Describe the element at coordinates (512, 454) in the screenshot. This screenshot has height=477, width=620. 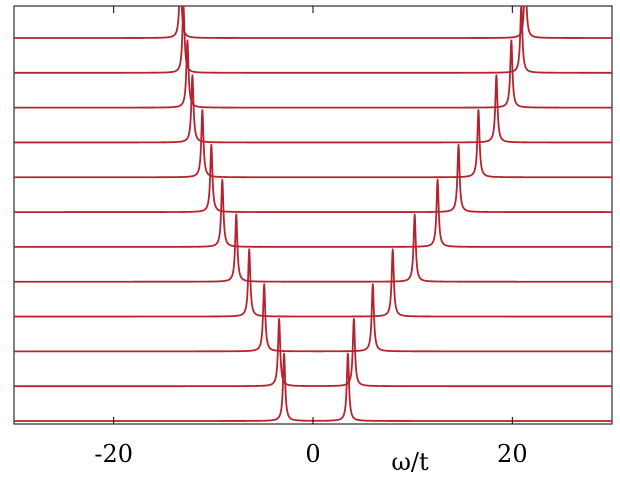
I see `x-tick-label: 20` at that location.